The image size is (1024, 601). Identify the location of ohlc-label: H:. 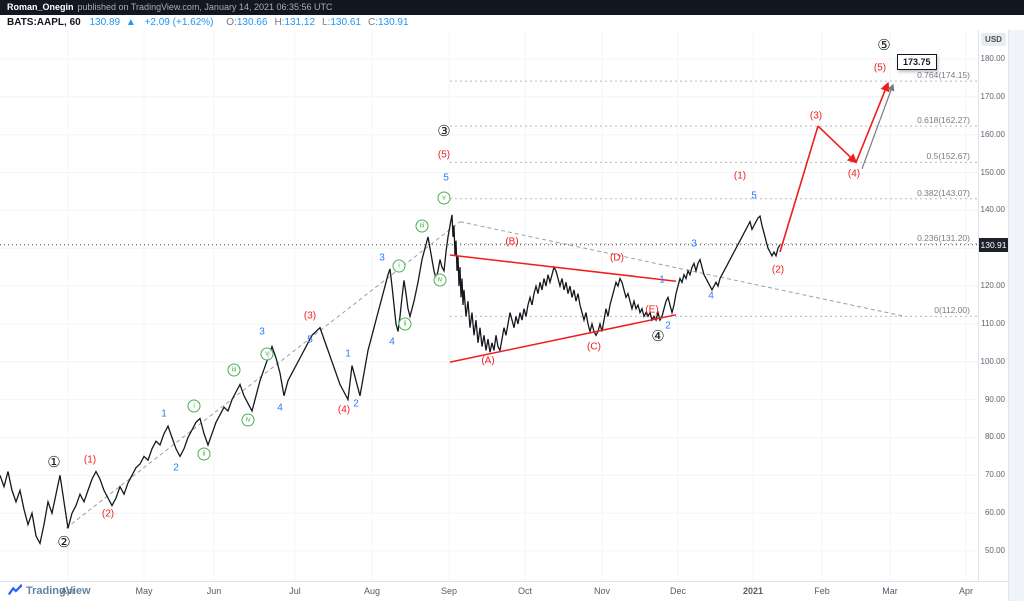
(279, 22).